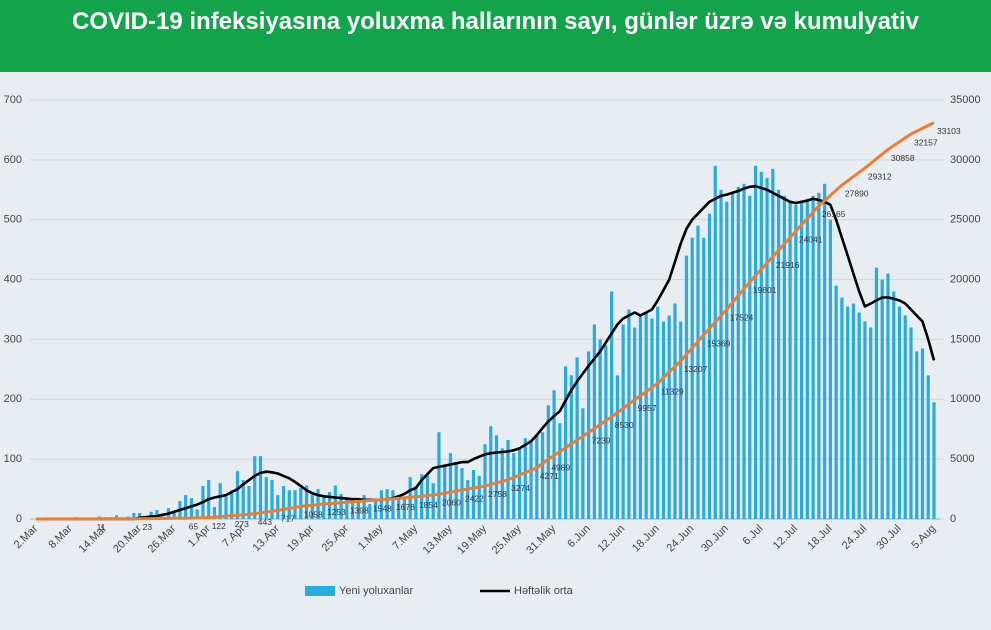  Describe the element at coordinates (520, 488) in the screenshot. I see `data-label: 3274` at that location.